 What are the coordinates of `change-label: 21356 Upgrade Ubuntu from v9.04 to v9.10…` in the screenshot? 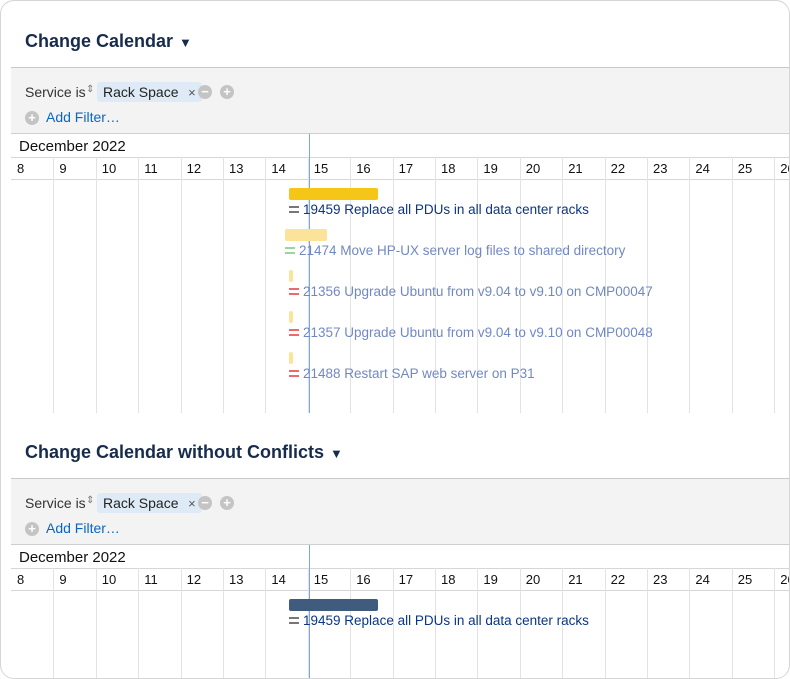 It's located at (478, 291).